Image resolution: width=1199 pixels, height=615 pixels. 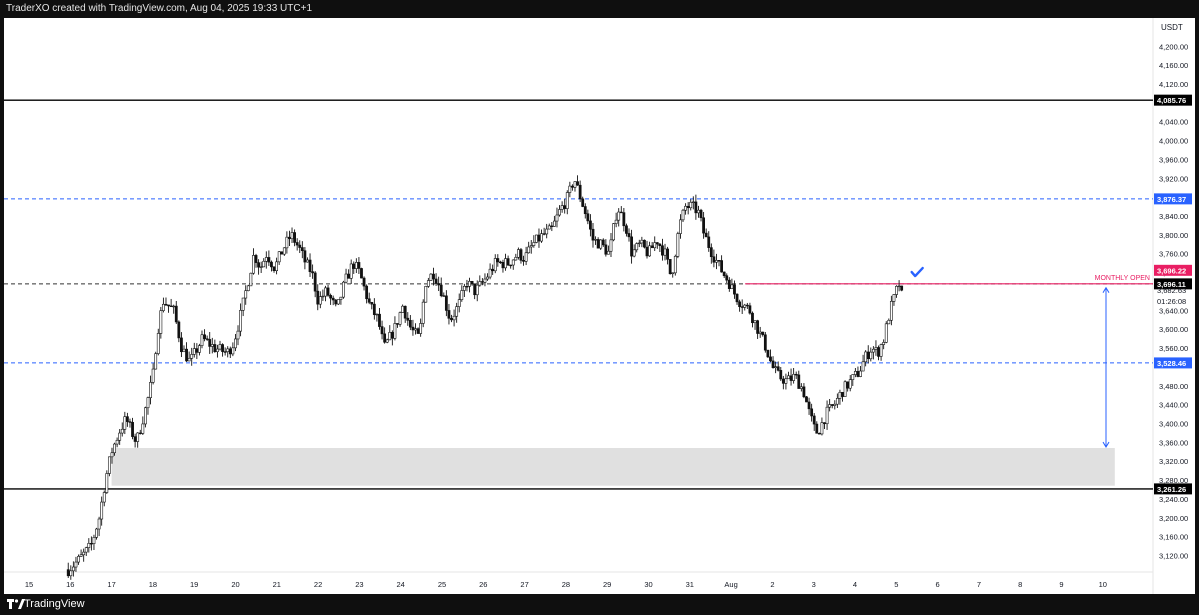 I want to click on level-price-label: 4,085.76, so click(x=1171, y=100).